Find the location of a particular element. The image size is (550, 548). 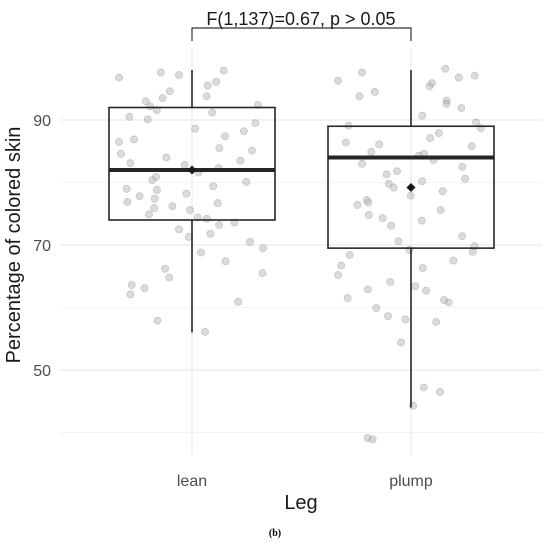

x-axis-label: Leg is located at coordinates (300, 503).